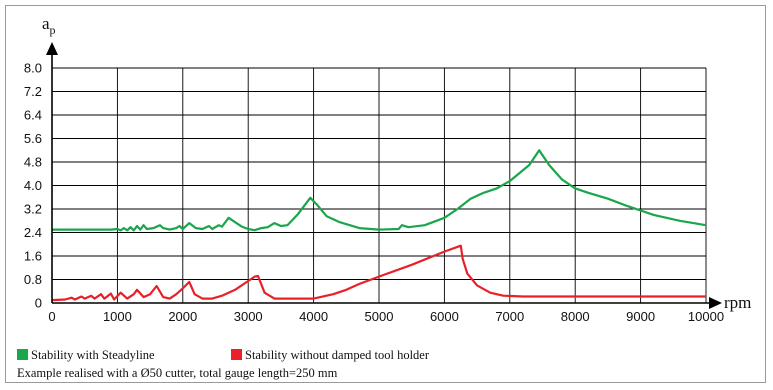 The width and height of the screenshot is (773, 390). Describe the element at coordinates (53, 30) in the screenshot. I see `y-axis-label-sub: p` at that location.